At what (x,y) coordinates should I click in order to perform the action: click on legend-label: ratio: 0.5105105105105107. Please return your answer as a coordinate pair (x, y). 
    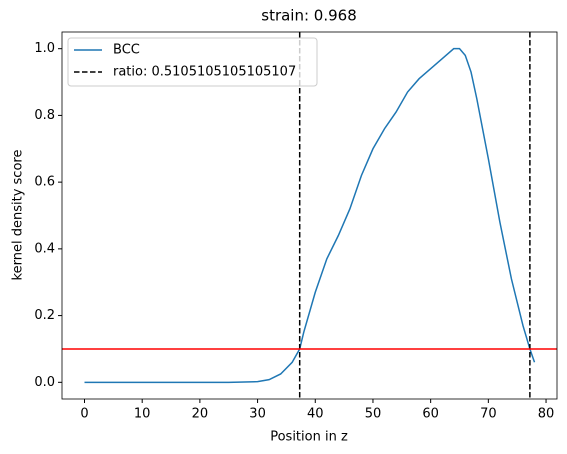
    Looking at the image, I should click on (204, 72).